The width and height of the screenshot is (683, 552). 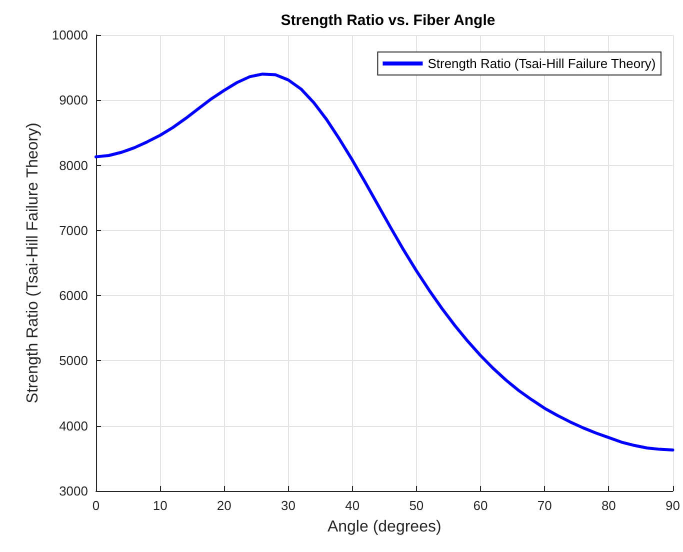 What do you see at coordinates (73, 296) in the screenshot?
I see `y-tick-label: 6000` at bounding box center [73, 296].